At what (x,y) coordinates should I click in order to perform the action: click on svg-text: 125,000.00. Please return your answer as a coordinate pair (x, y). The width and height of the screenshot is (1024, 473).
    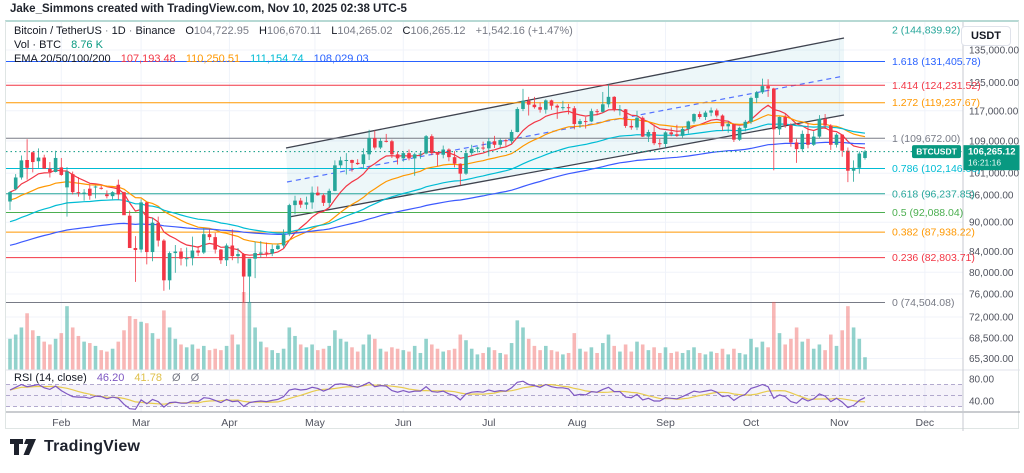
    Looking at the image, I should click on (994, 83).